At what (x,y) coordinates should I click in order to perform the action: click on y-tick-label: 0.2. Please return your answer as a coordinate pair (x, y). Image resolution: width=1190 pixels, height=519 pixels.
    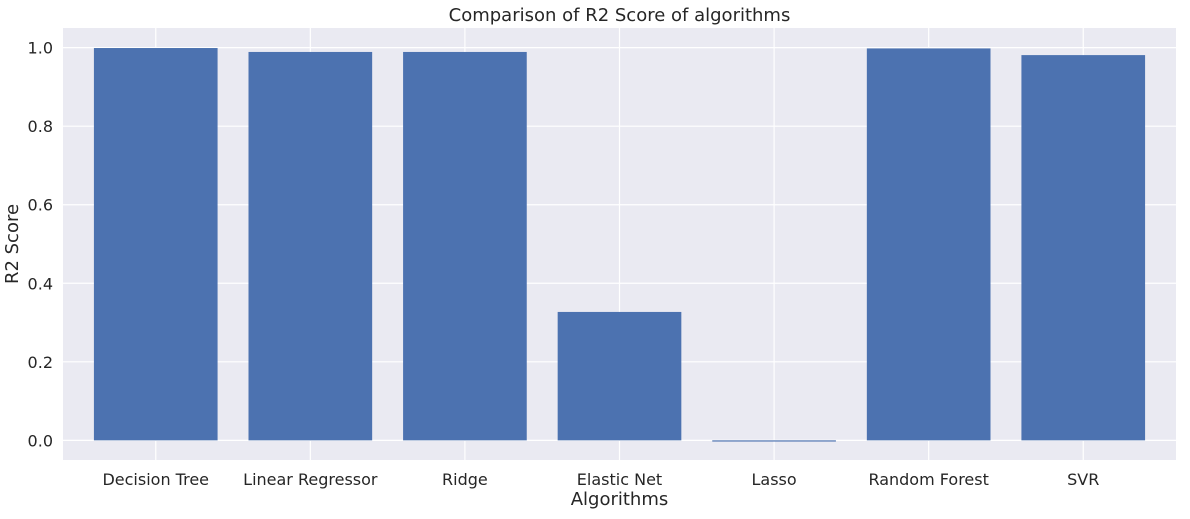
    Looking at the image, I should click on (40, 362).